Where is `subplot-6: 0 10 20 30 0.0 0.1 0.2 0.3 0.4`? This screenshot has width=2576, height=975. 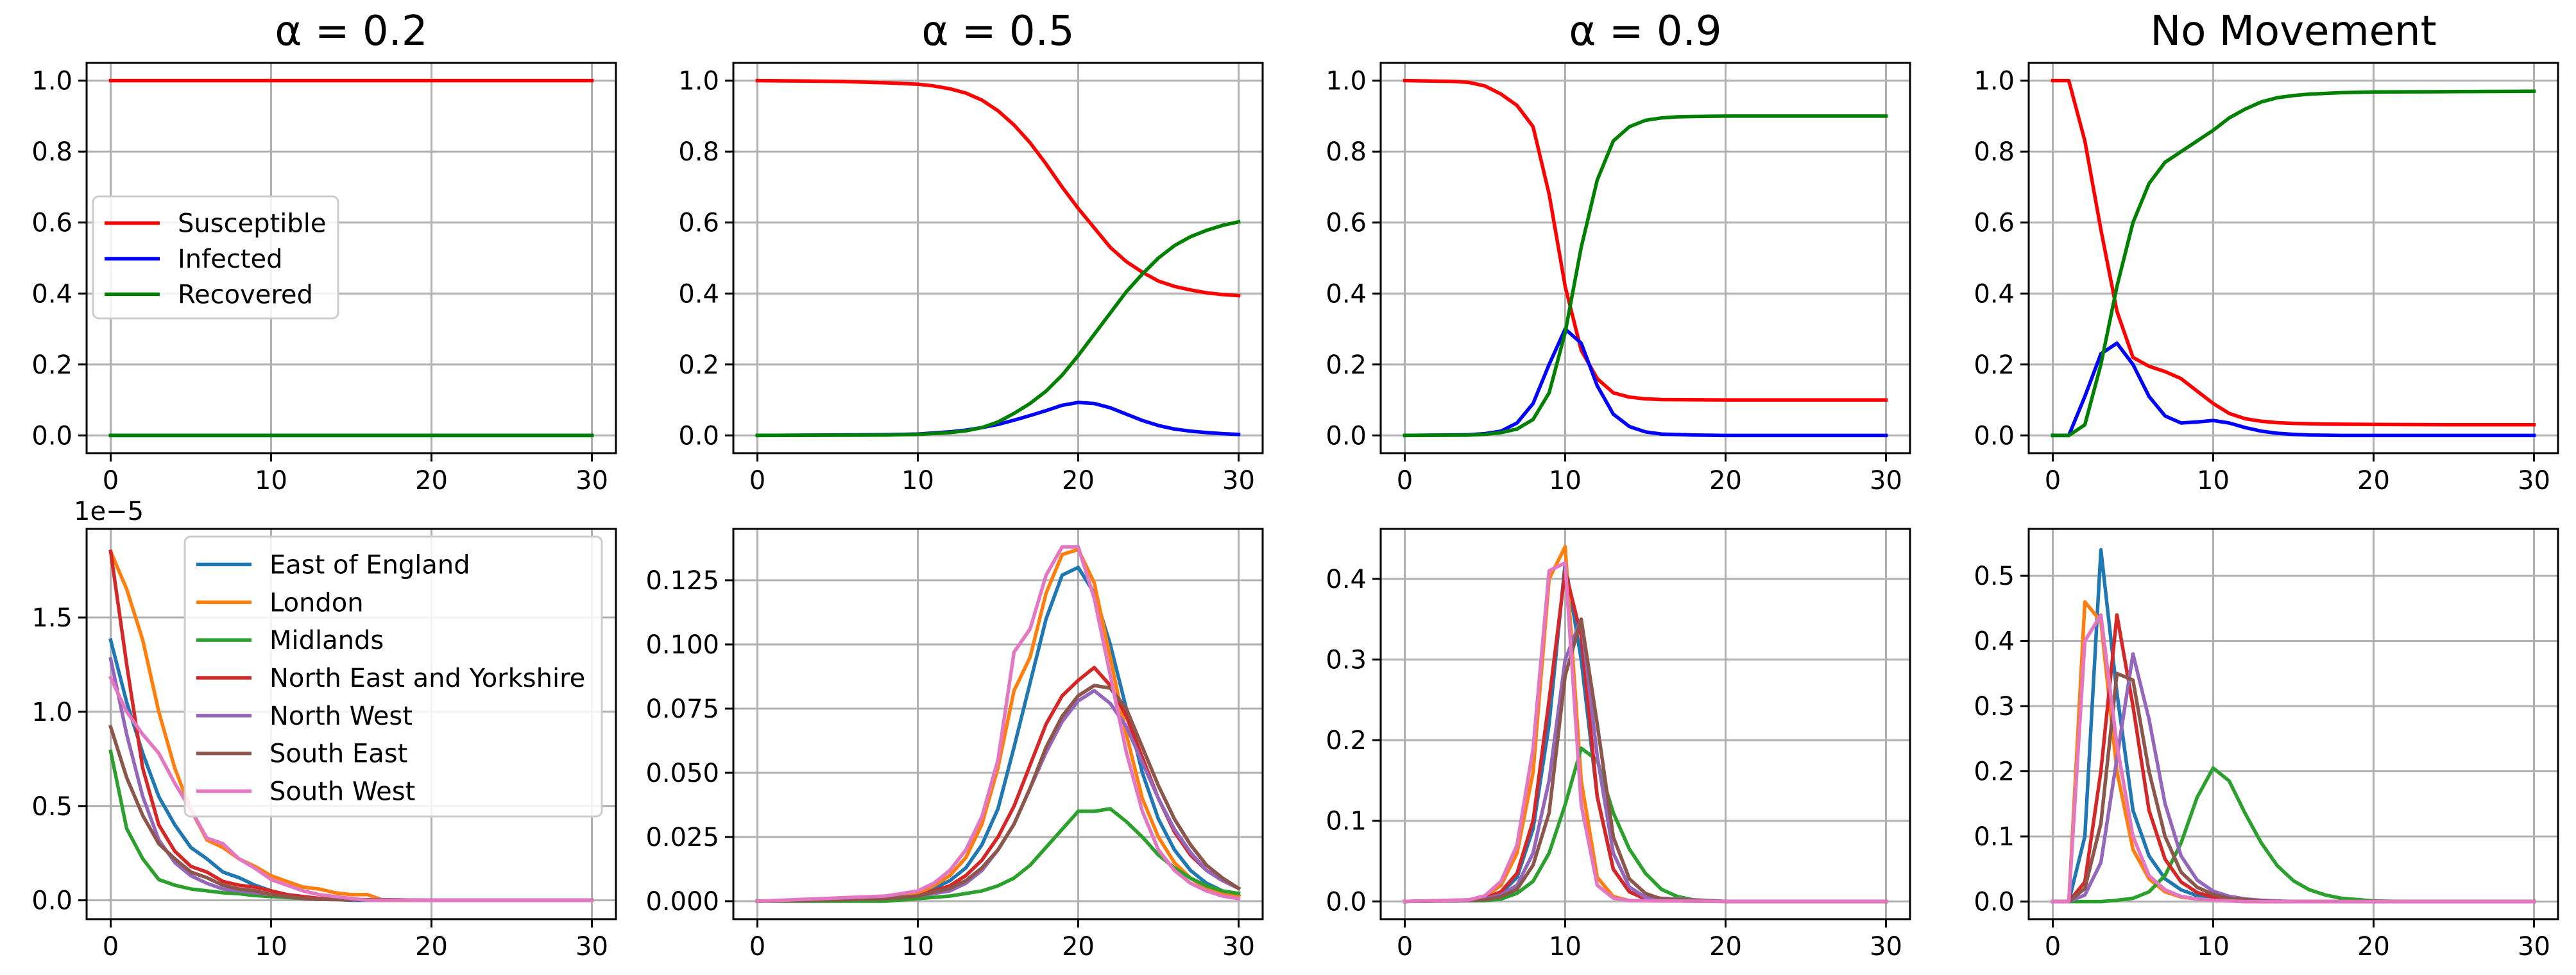
subplot-6: 0 10 20 30 0.0 0.1 0.2 0.3 0.4 is located at coordinates (1618, 745).